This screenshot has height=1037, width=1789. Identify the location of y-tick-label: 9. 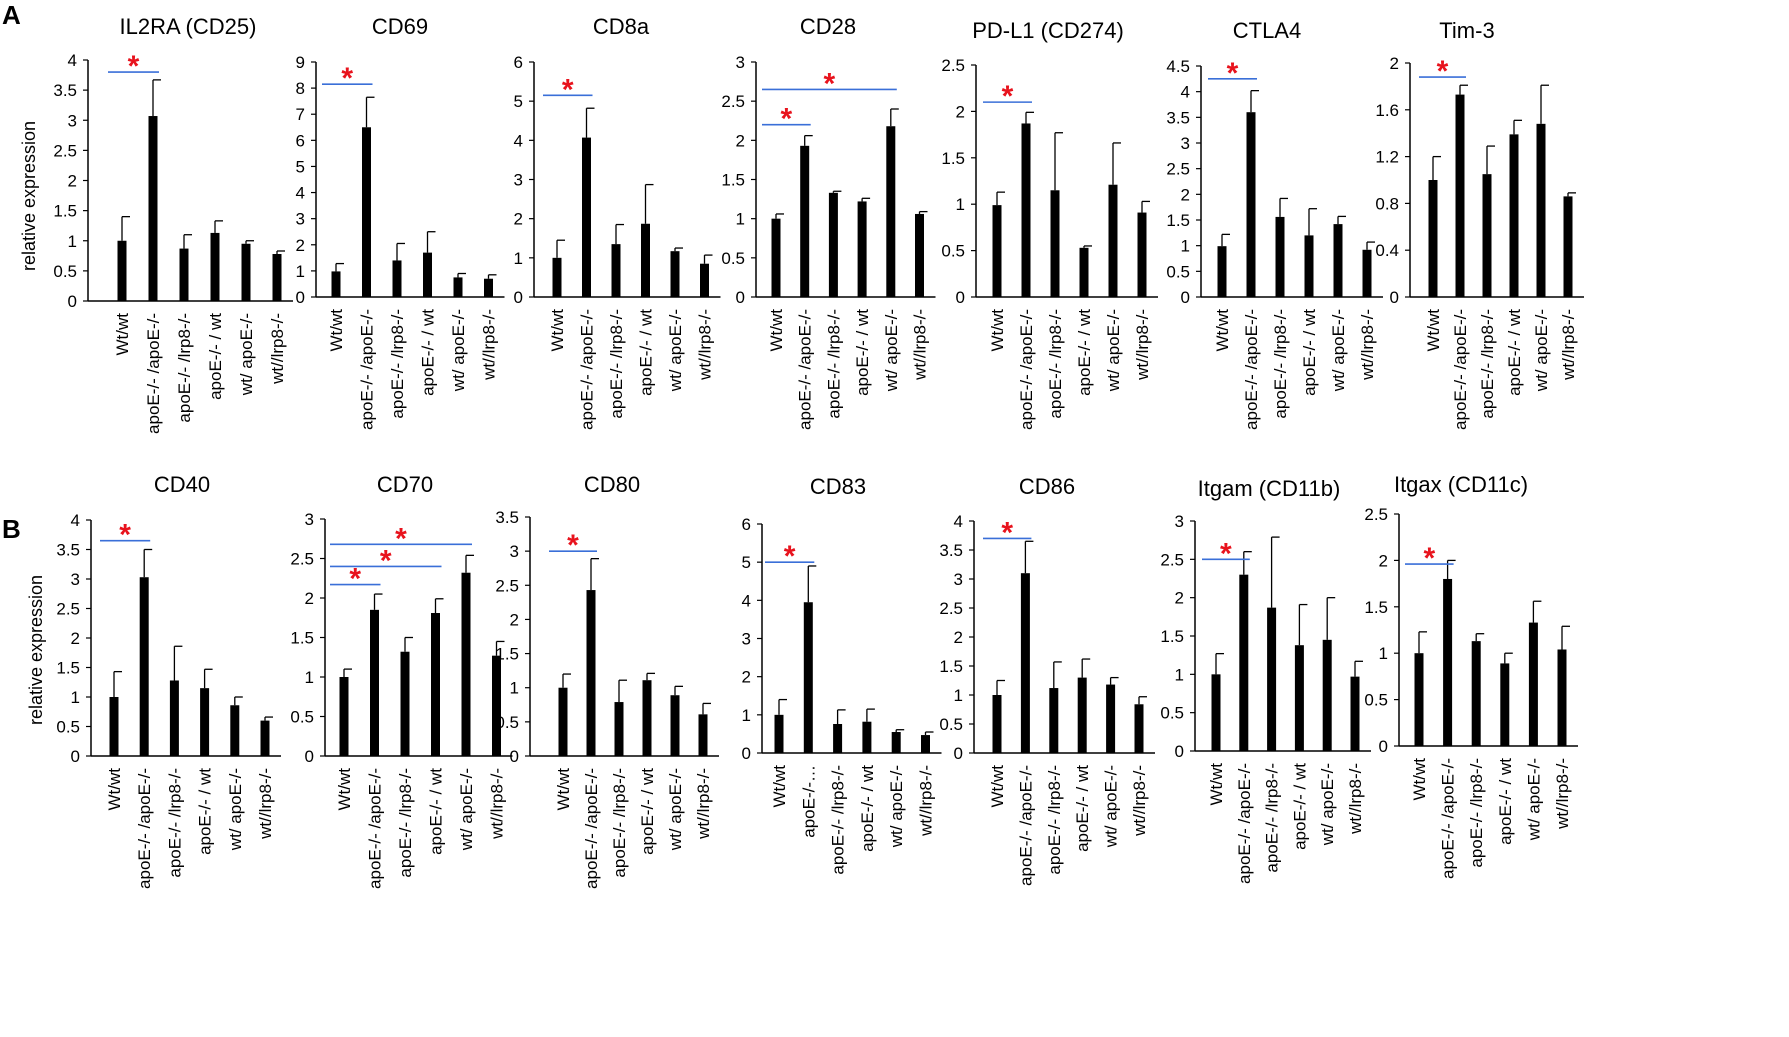
(300, 62).